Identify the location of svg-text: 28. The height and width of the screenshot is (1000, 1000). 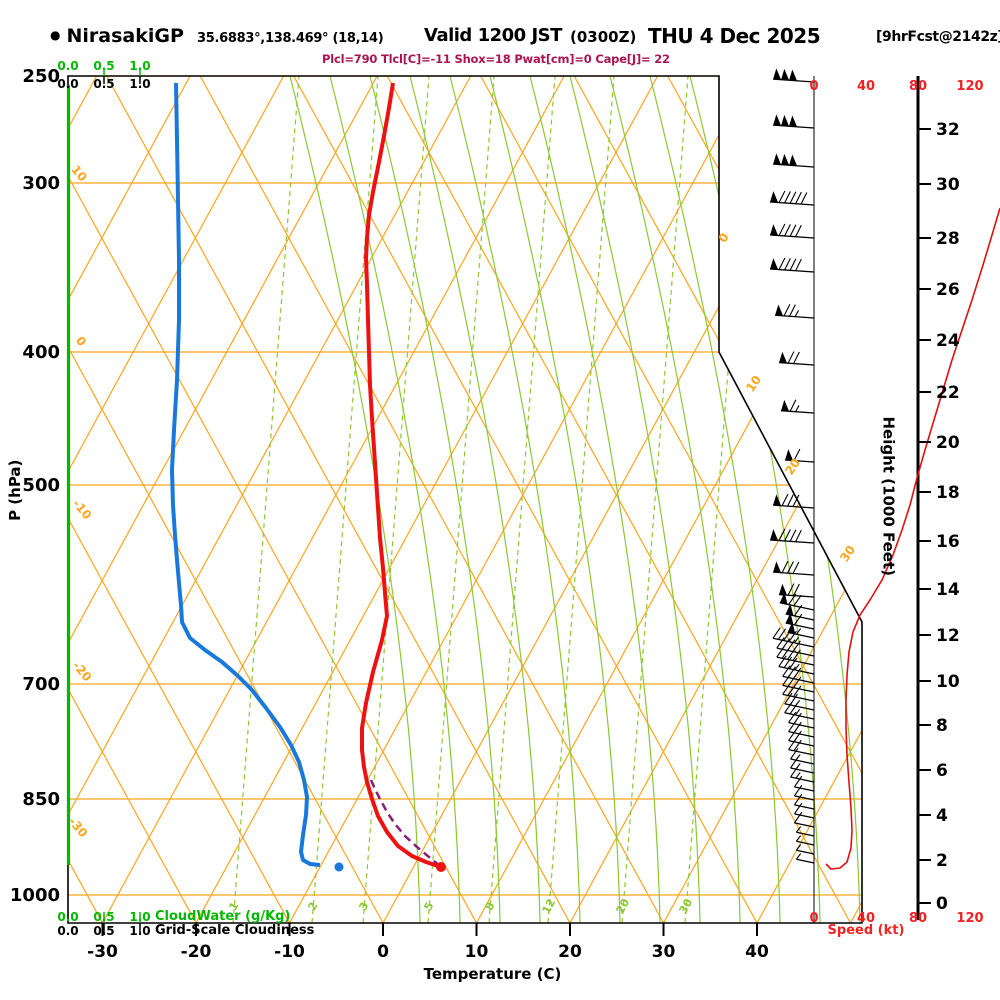
(948, 239).